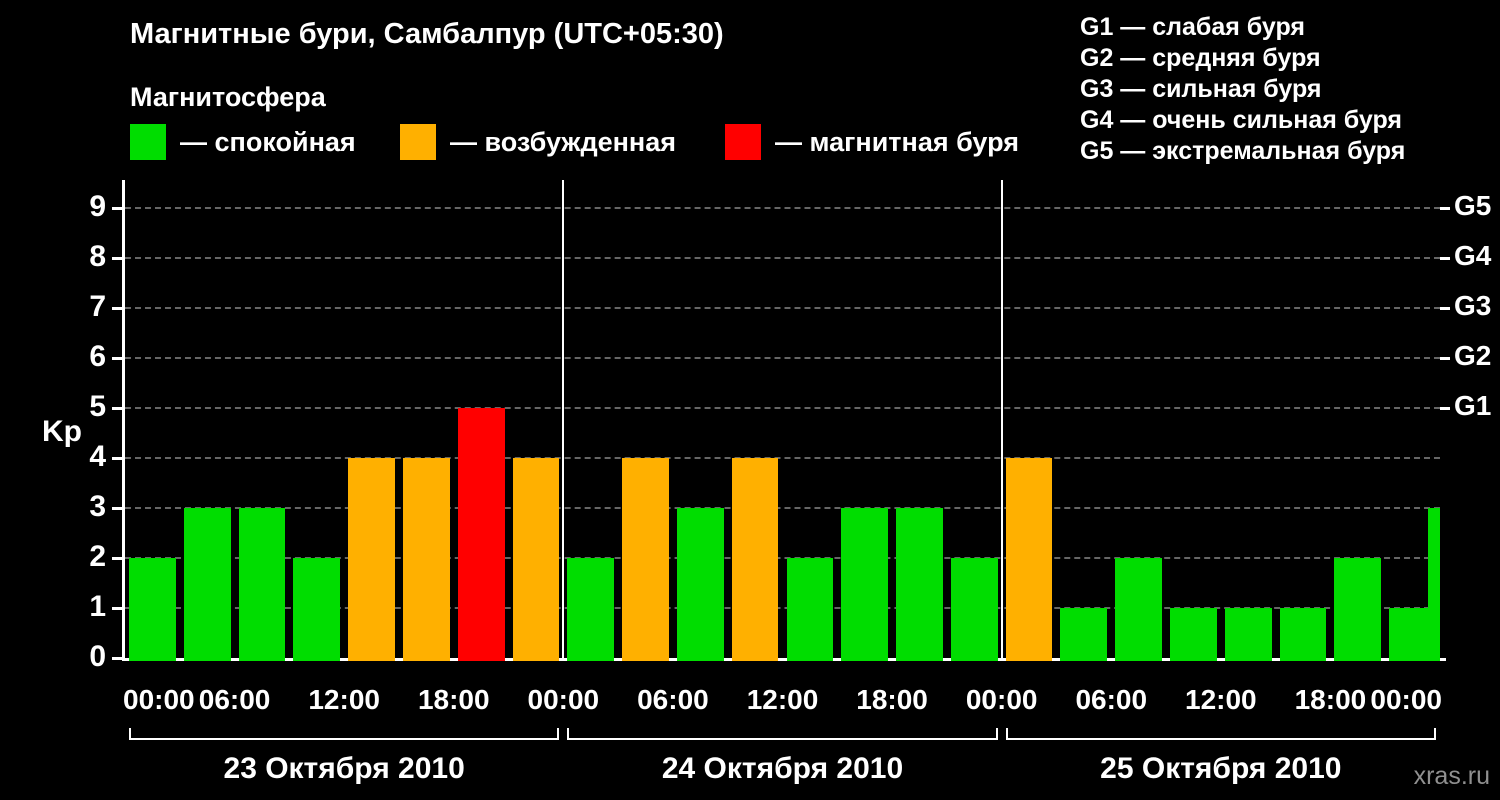  I want to click on y-axis-label: 2, so click(97, 556).